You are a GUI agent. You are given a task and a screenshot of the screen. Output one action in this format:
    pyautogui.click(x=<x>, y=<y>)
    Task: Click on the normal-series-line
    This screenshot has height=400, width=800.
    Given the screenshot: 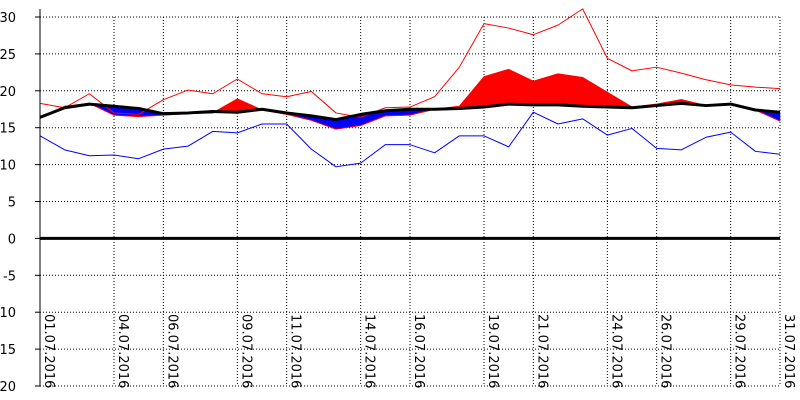 What is the action you would take?
    pyautogui.click(x=410, y=111)
    